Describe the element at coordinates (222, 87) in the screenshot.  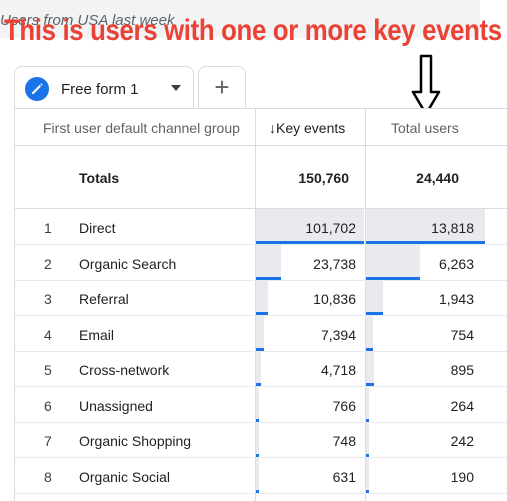
I see `add-tab-button: +` at that location.